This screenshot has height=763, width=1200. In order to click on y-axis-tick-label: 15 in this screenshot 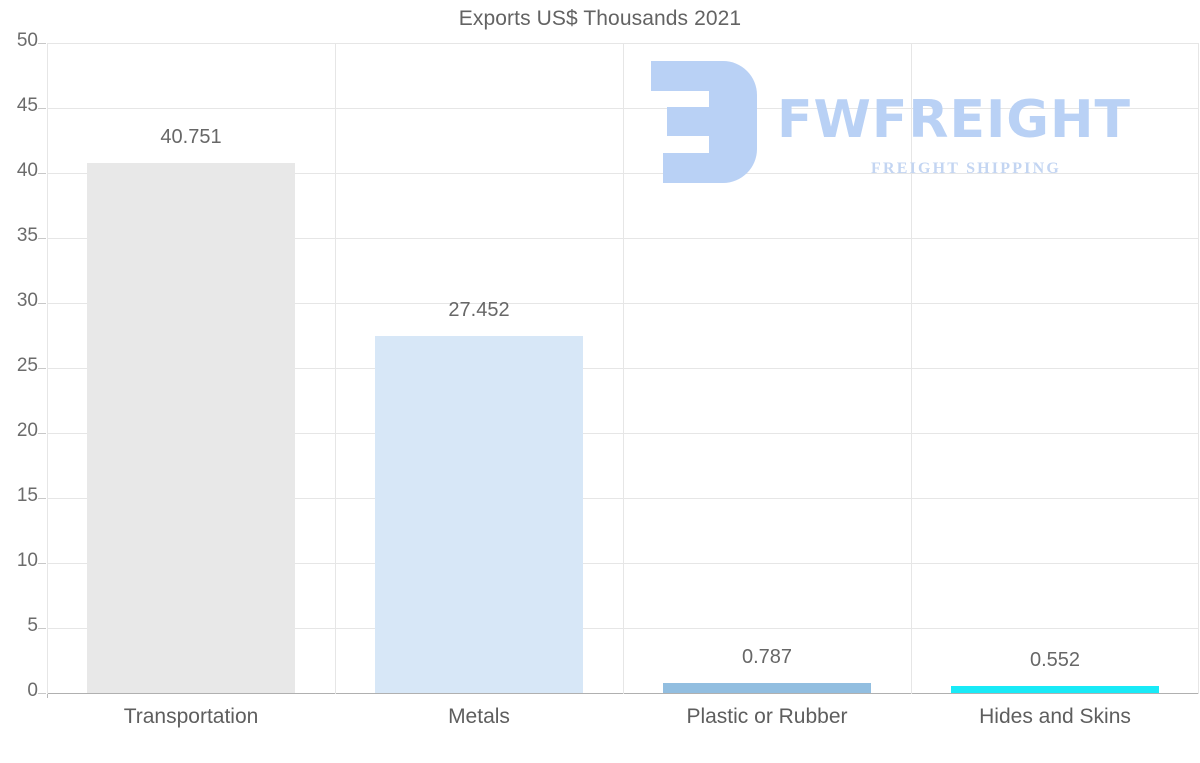, I will do `click(27, 495)`.